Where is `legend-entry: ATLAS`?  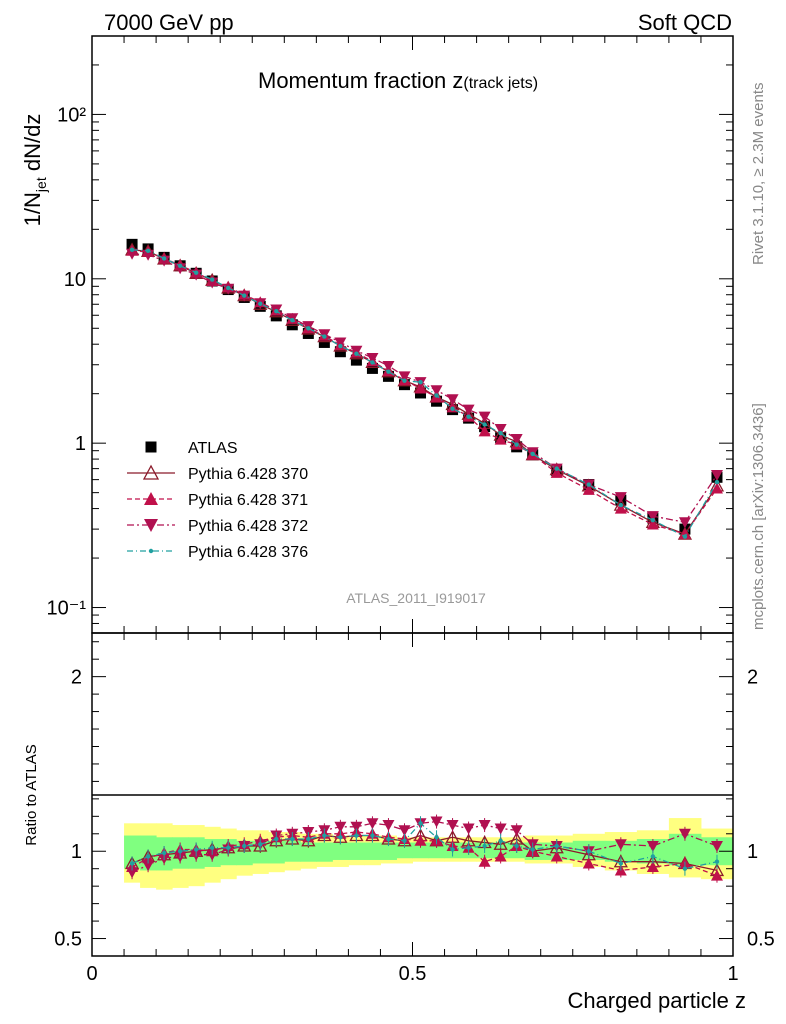 legend-entry: ATLAS is located at coordinates (191, 448).